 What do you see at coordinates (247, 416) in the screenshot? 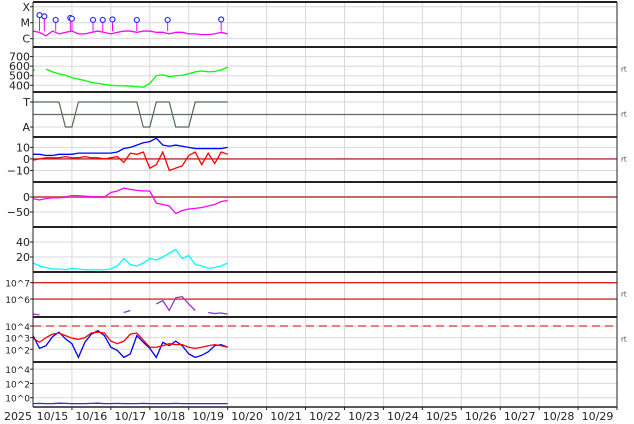
I see `x-tick-label: 10/20` at bounding box center [247, 416].